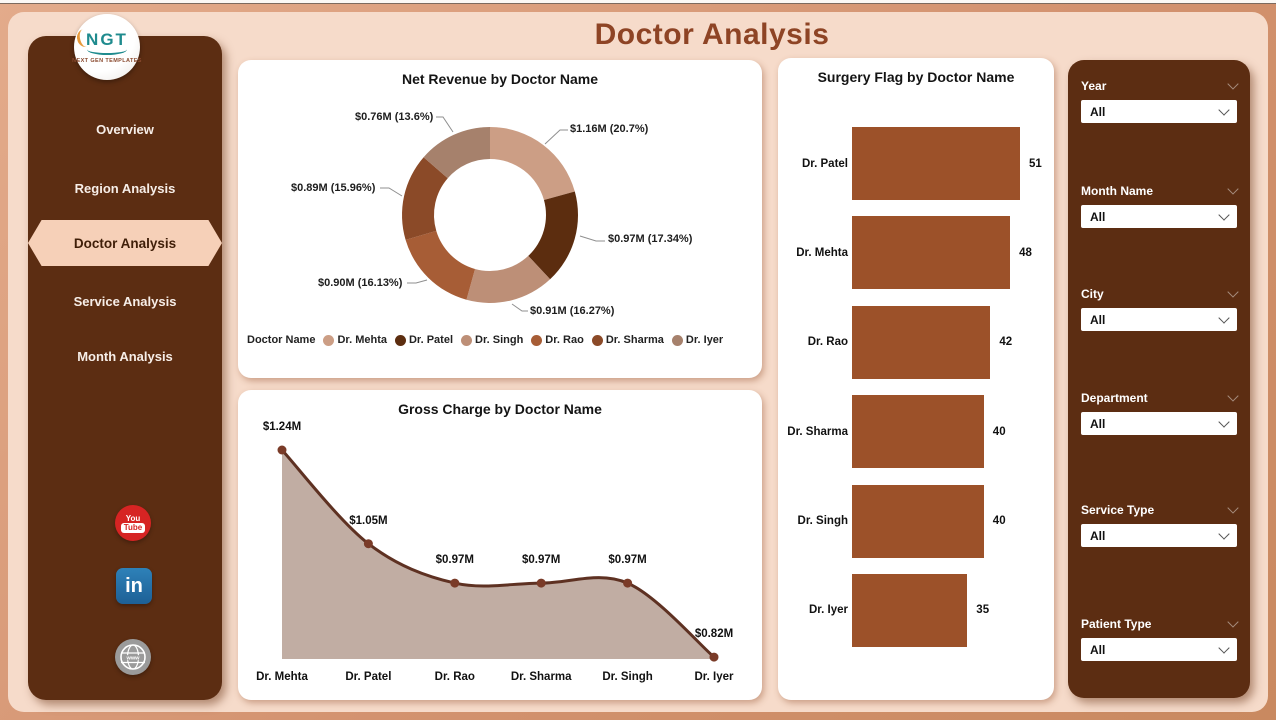  Describe the element at coordinates (564, 340) in the screenshot. I see `legend-label: Dr. Rao` at that location.